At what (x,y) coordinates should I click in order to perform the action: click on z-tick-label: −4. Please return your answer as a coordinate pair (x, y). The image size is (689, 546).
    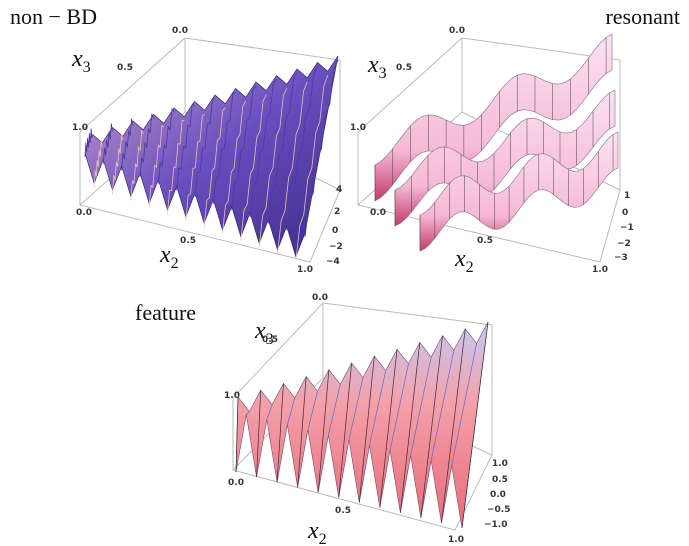
    Looking at the image, I should click on (333, 262).